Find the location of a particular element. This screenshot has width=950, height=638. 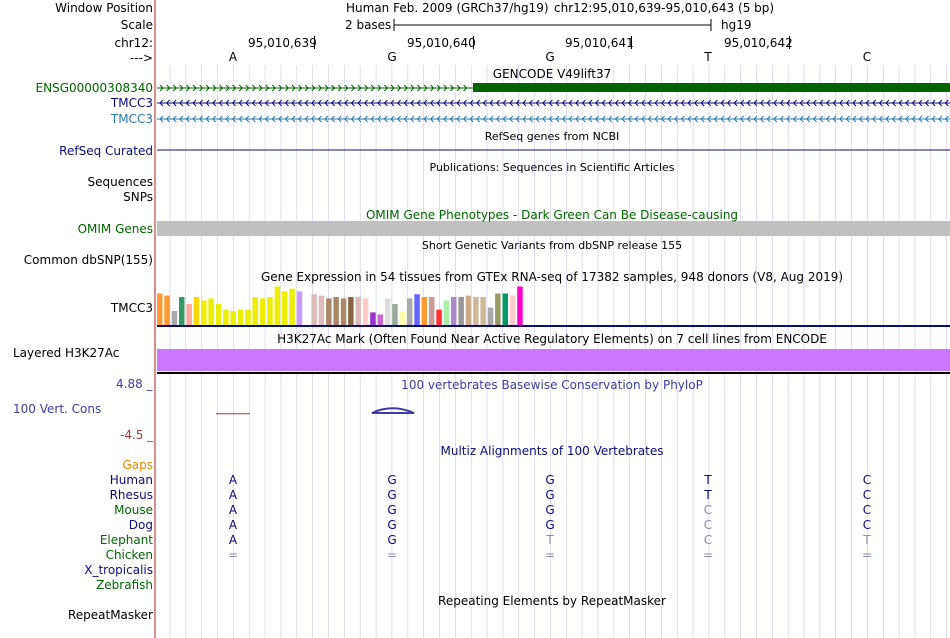

tmcc3-gene-label: TMCC3 is located at coordinates (131, 103).